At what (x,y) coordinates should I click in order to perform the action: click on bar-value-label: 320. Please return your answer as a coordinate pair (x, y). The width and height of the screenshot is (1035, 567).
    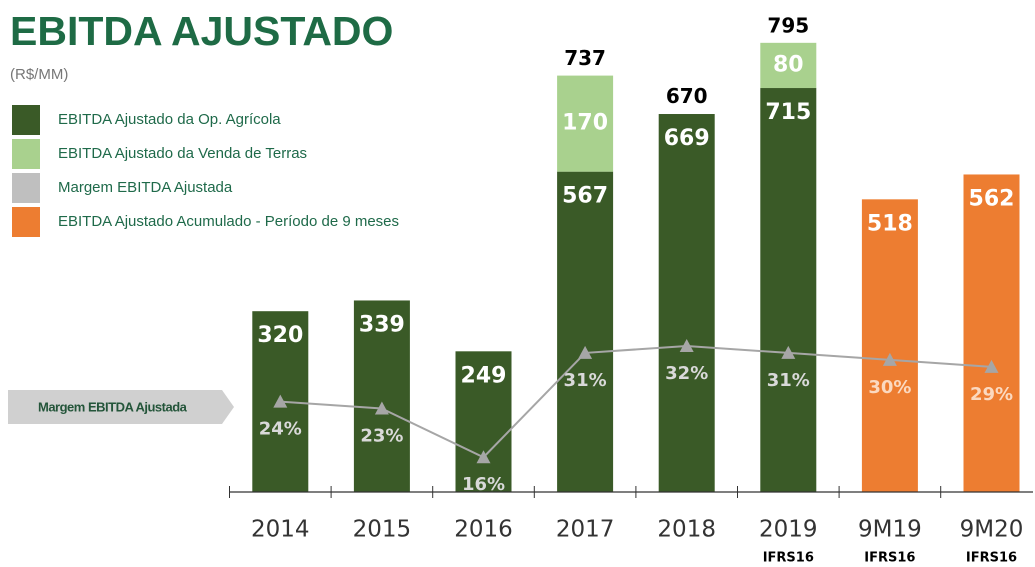
    Looking at the image, I should click on (280, 335).